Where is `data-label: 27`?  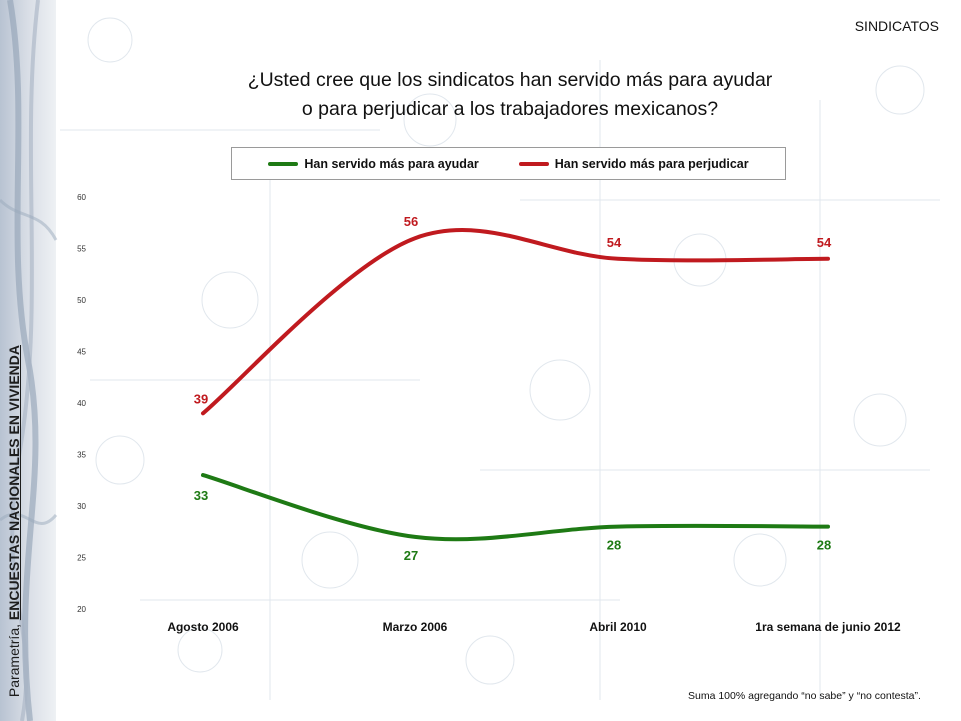 data-label: 27 is located at coordinates (411, 555).